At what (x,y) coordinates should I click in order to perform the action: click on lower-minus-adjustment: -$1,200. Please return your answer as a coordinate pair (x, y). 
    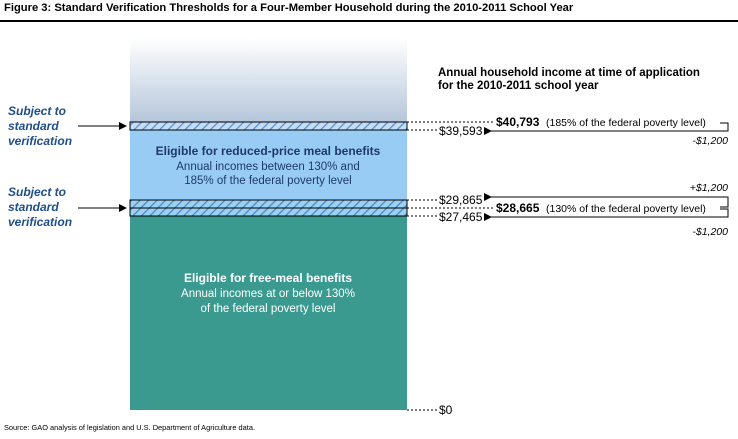
    Looking at the image, I should click on (710, 232).